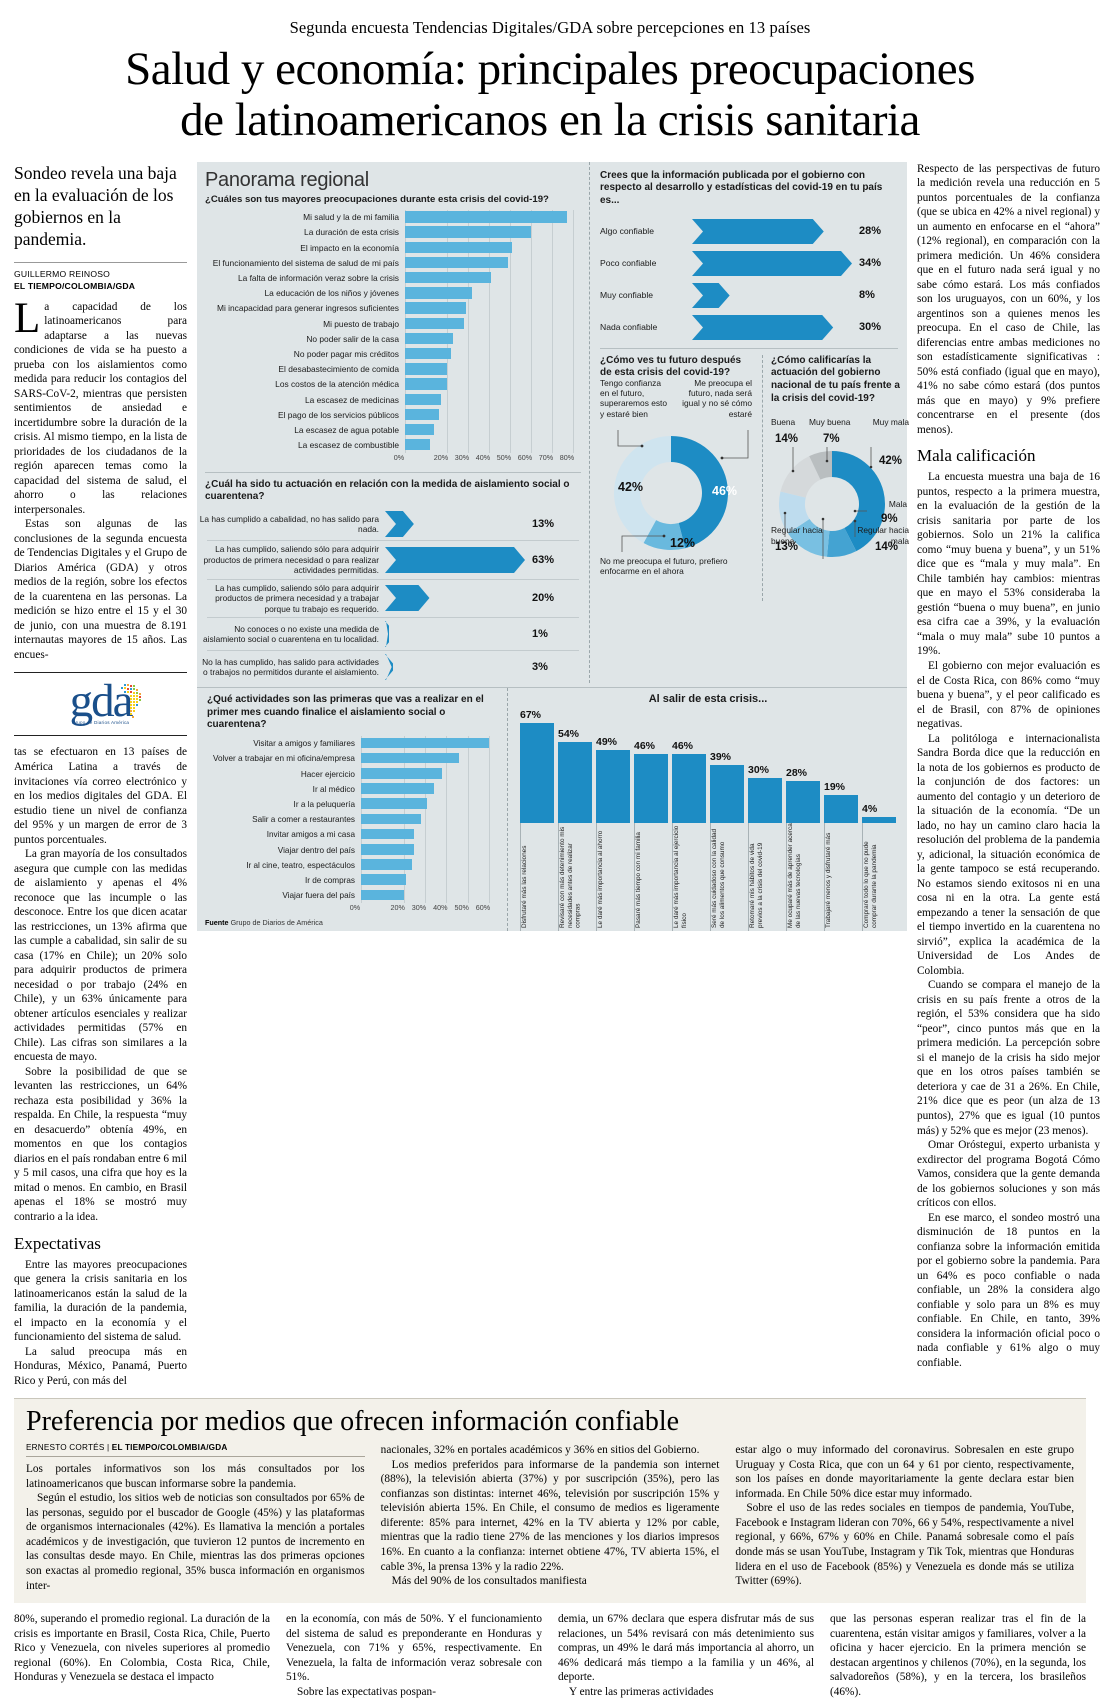  Describe the element at coordinates (331, 293) in the screenshot. I see `bar-label: La educación de los niños y jóvenes` at that location.